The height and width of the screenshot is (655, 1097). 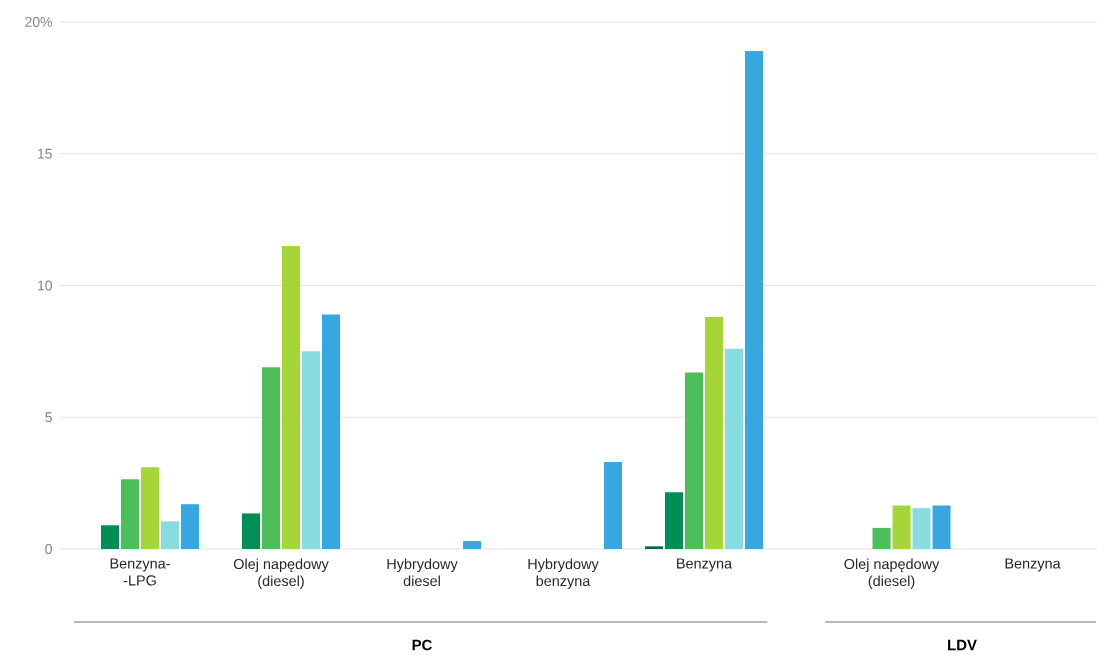 I want to click on x-tick-label: Hybrydowy diesel, so click(x=422, y=572).